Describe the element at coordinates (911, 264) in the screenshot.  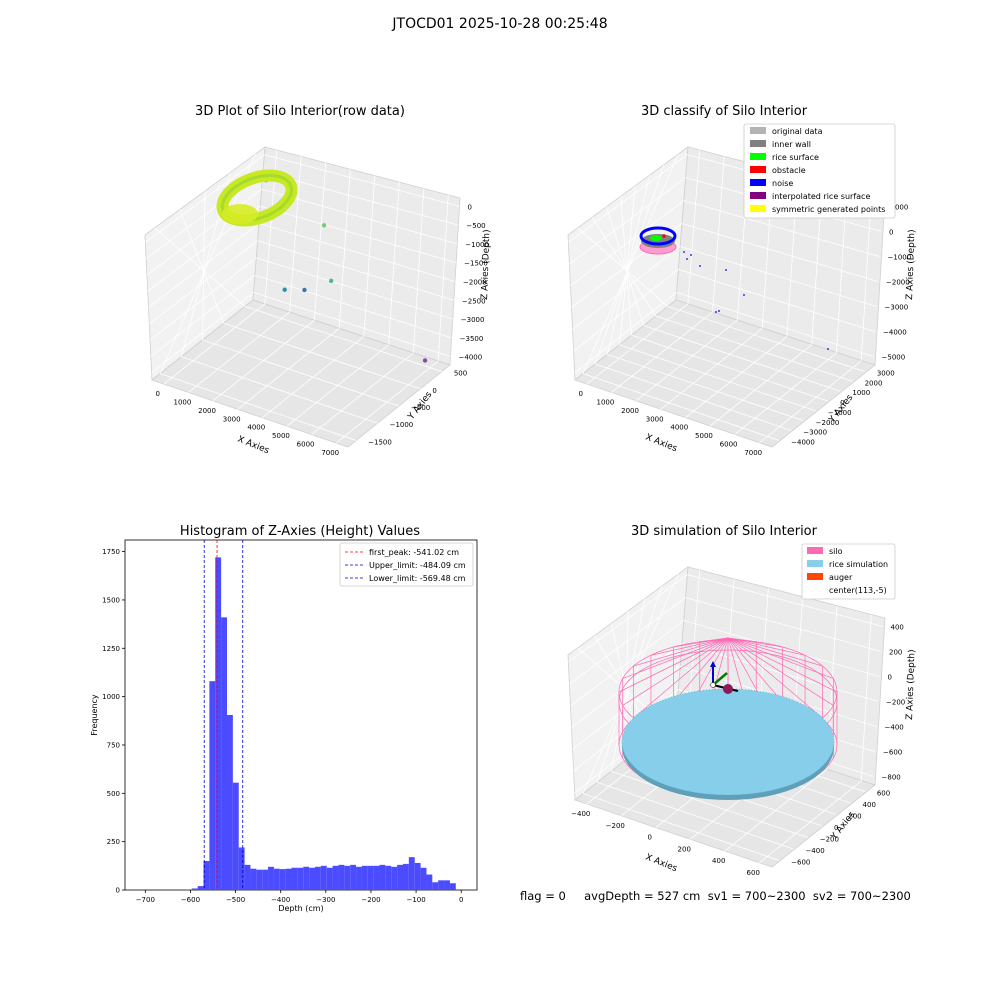
I see `plot2-zlabel: Z Axies (Depth)` at that location.